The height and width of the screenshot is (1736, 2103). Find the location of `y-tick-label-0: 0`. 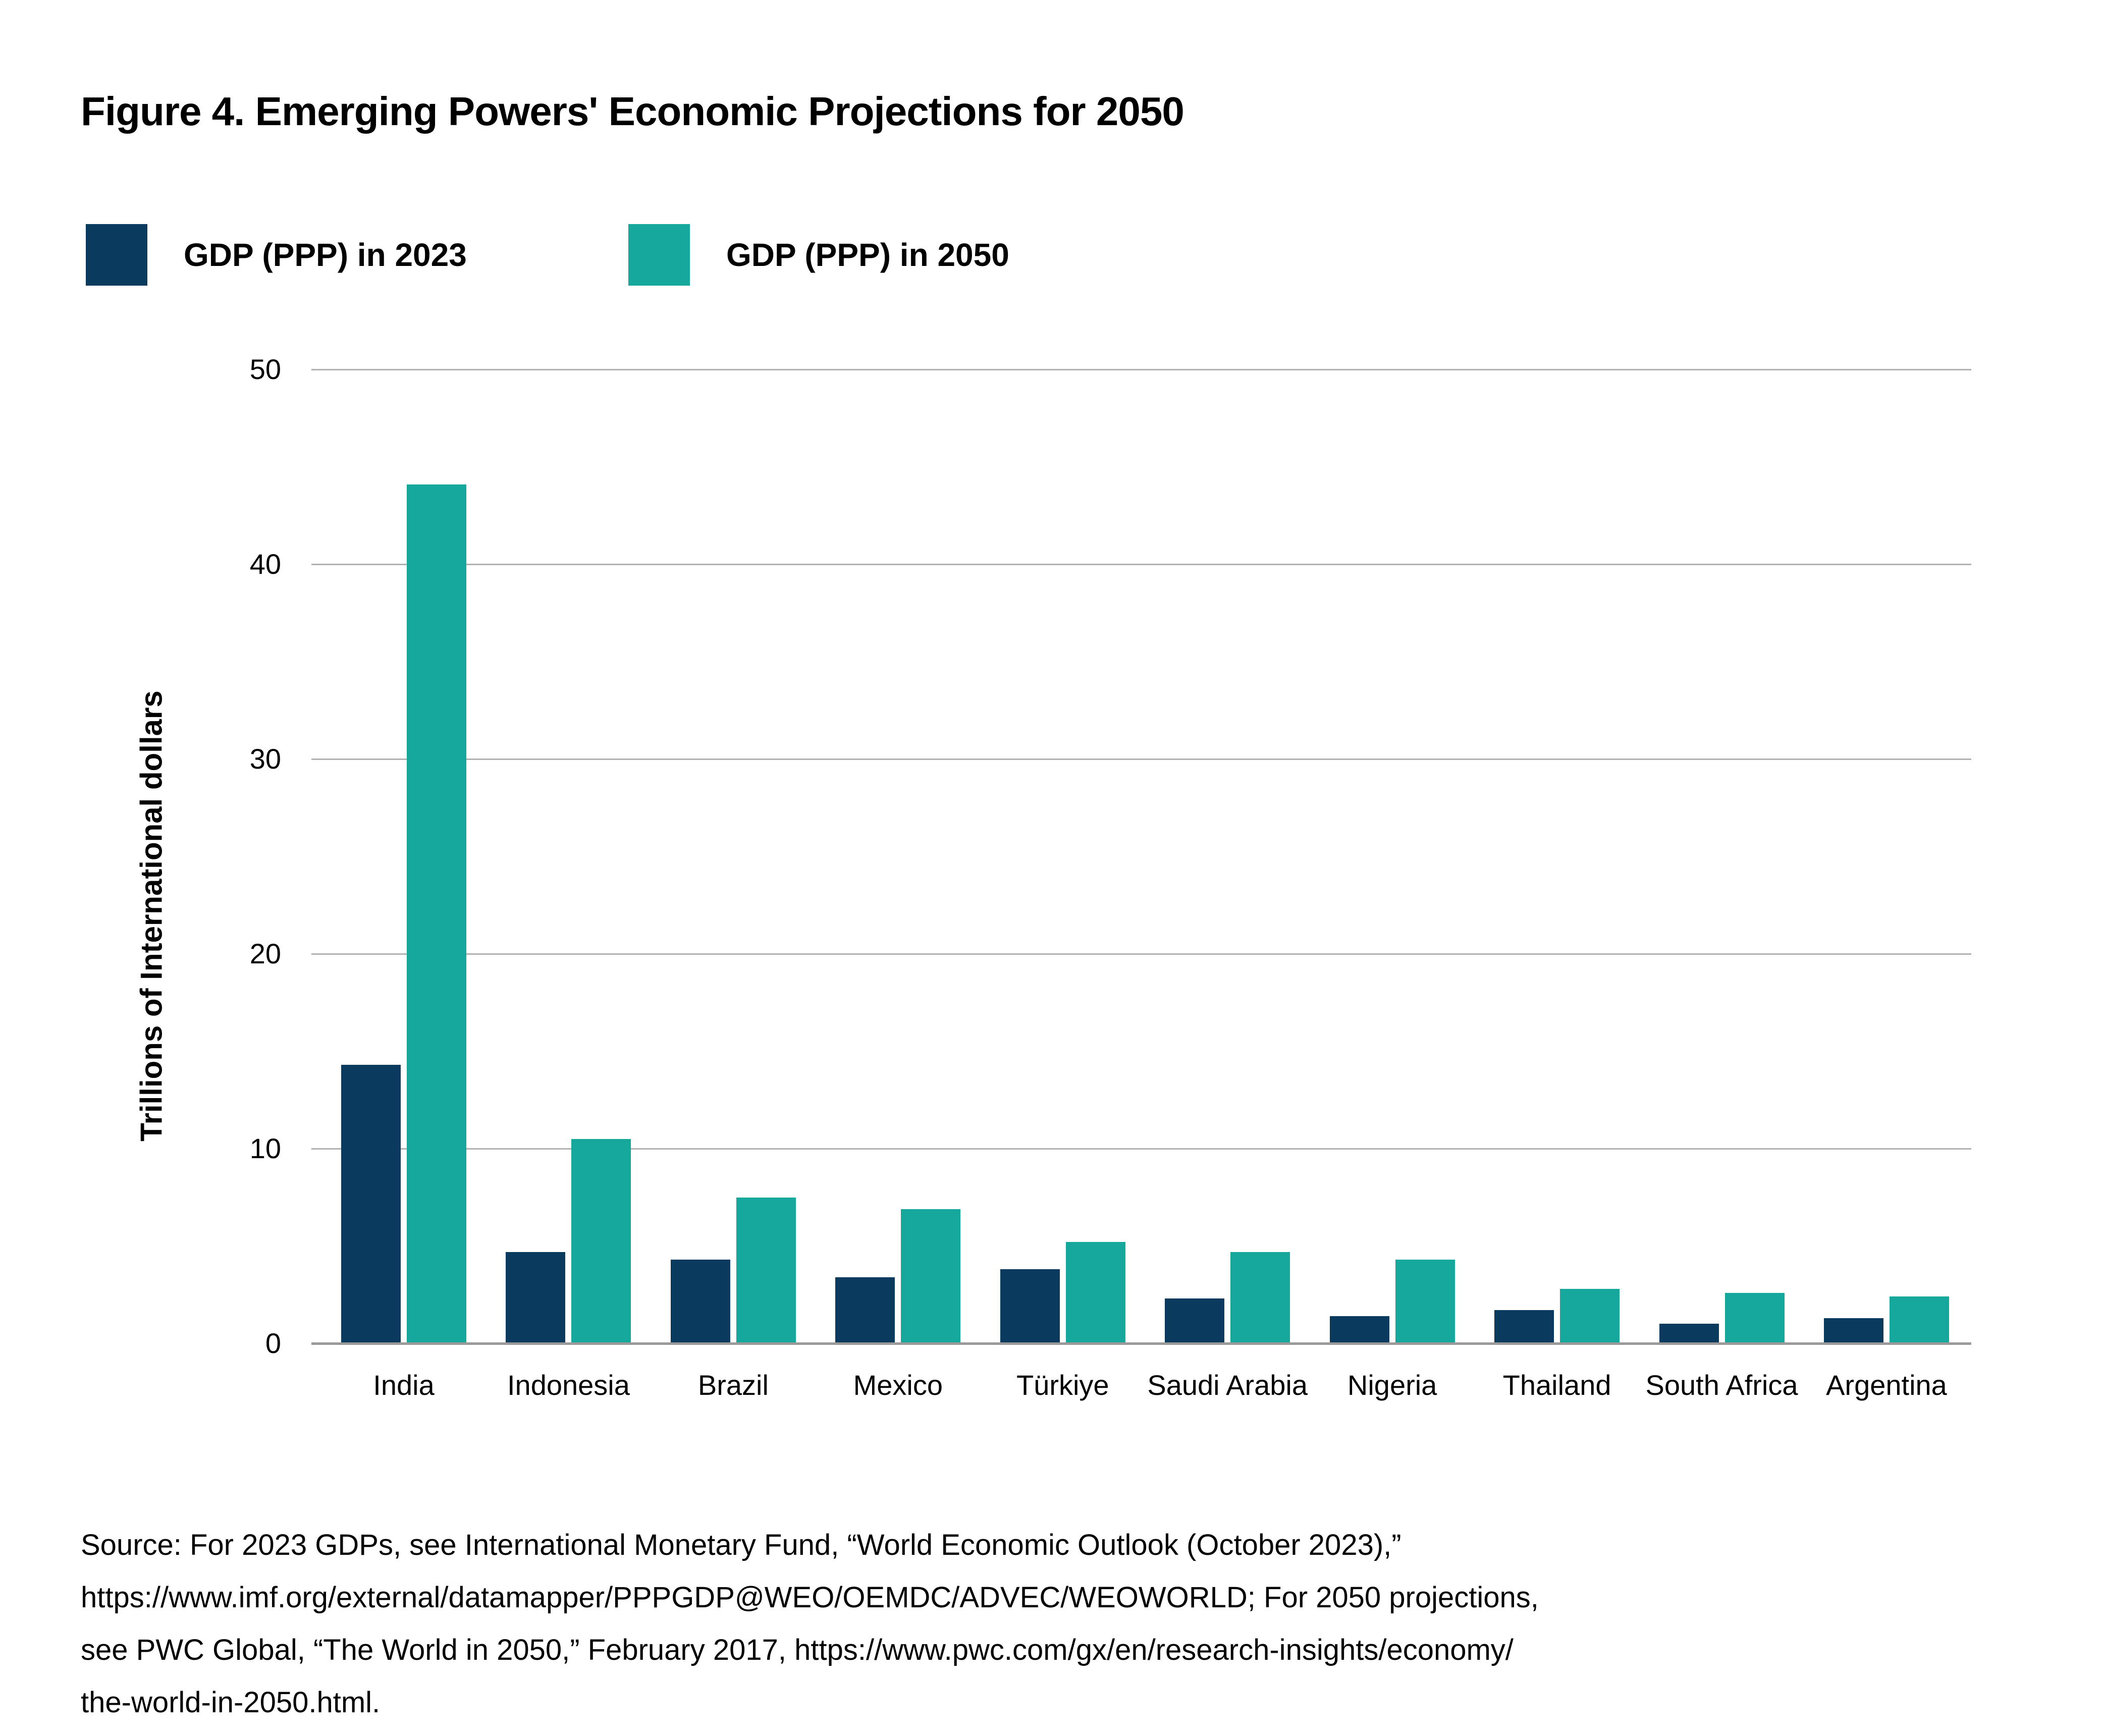

y-tick-label-0: 0 is located at coordinates (273, 1343).